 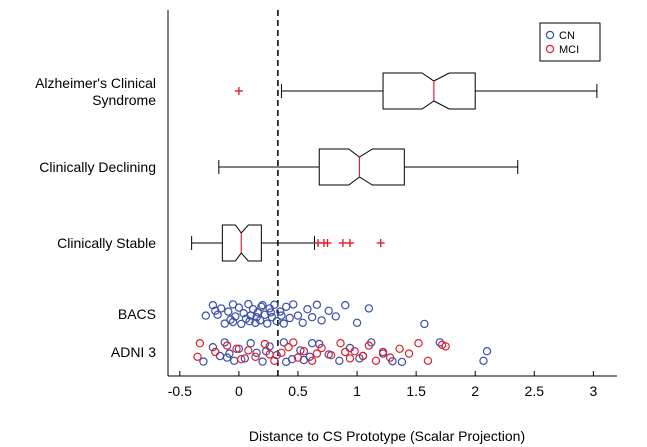 I want to click on y-label-box-0: Alzheimer's Clinical Syndrome, so click(x=95, y=91).